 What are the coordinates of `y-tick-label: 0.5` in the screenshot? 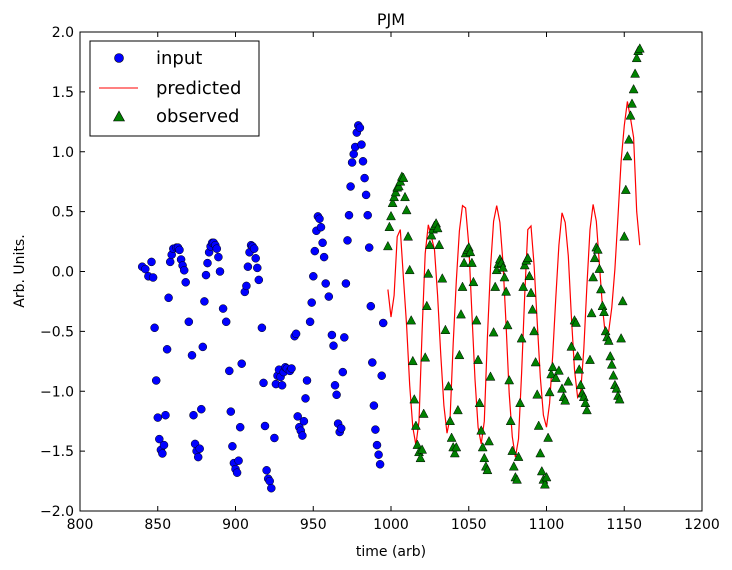 It's located at (63, 213).